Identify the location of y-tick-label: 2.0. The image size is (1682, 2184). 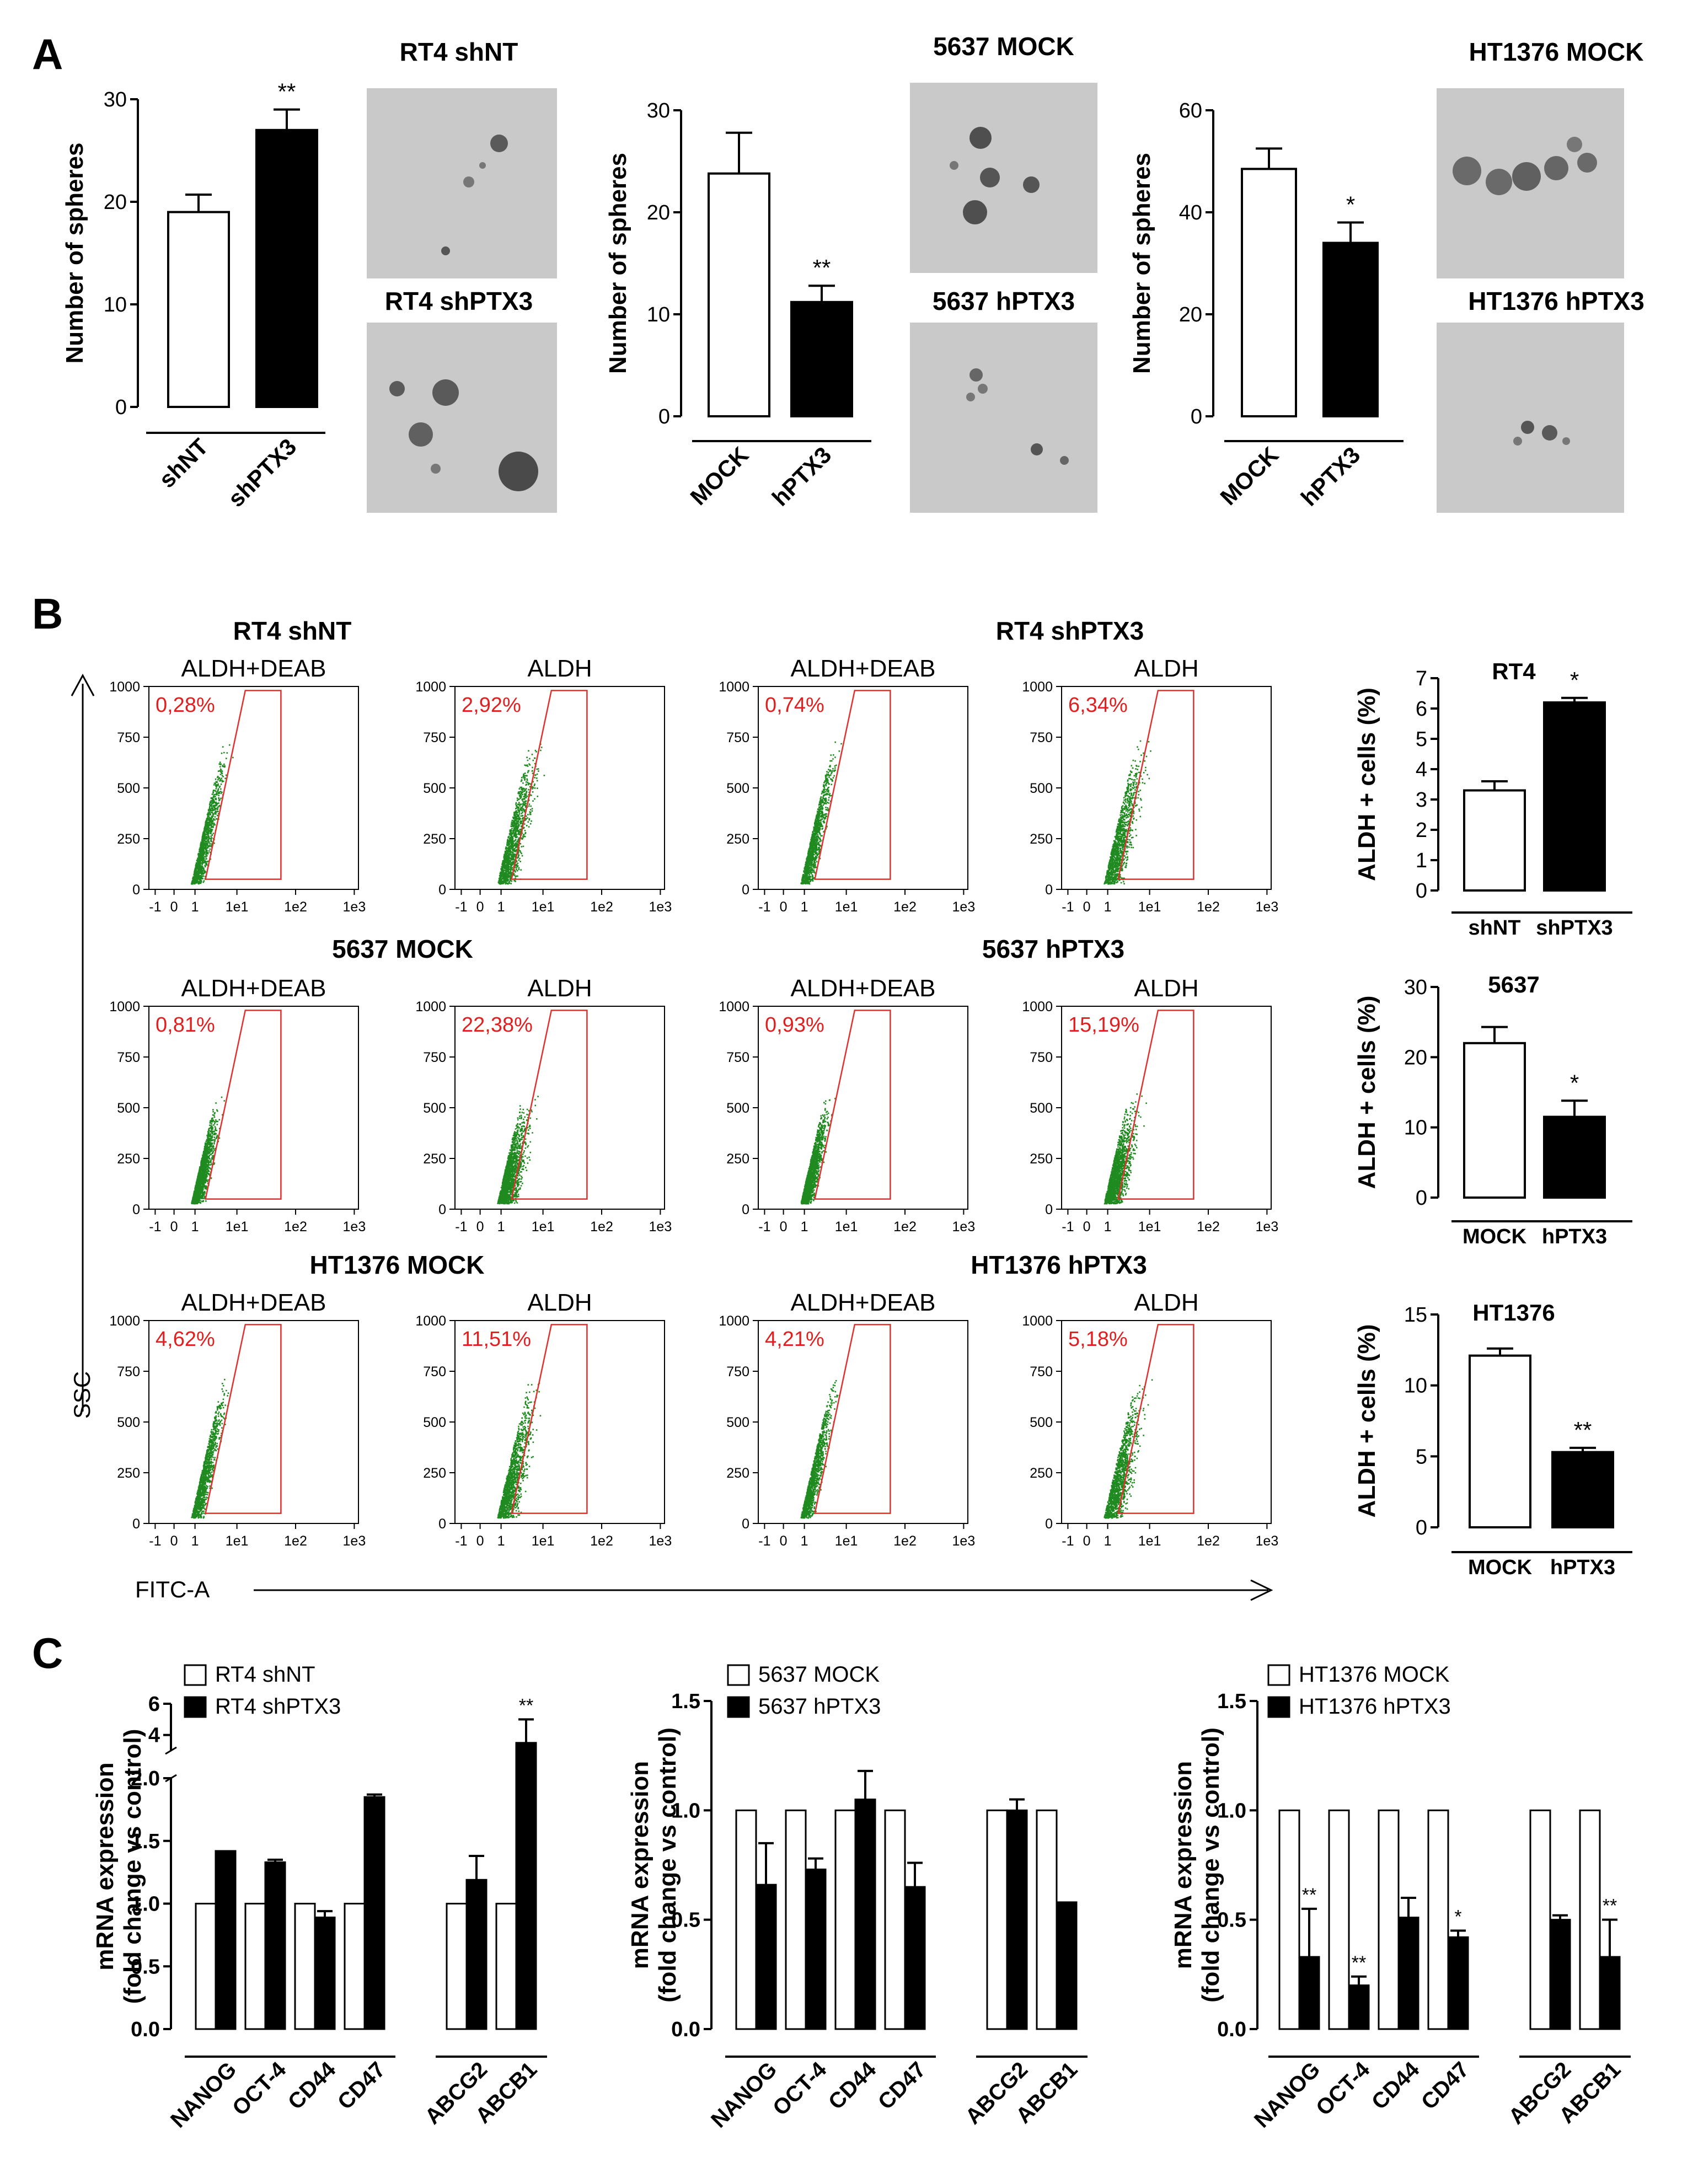
(145, 1778).